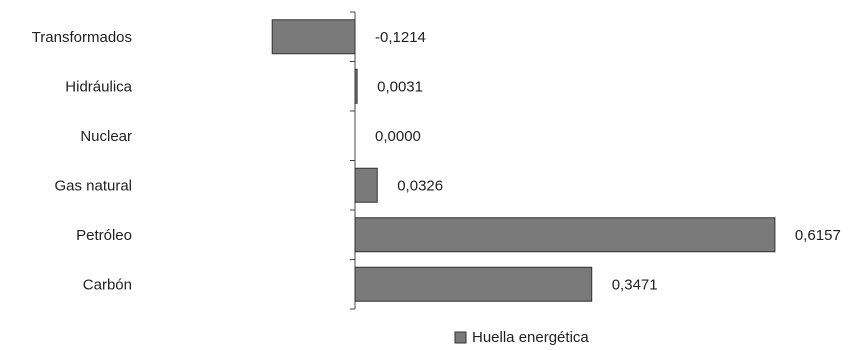  Describe the element at coordinates (400, 37) in the screenshot. I see `data-label: -0,1214` at that location.